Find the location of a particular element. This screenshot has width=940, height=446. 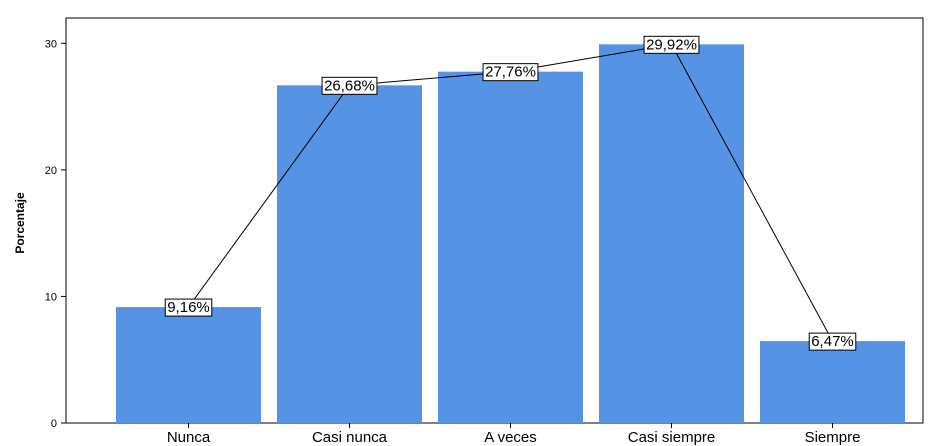

data-label: 29,92% is located at coordinates (671, 44).